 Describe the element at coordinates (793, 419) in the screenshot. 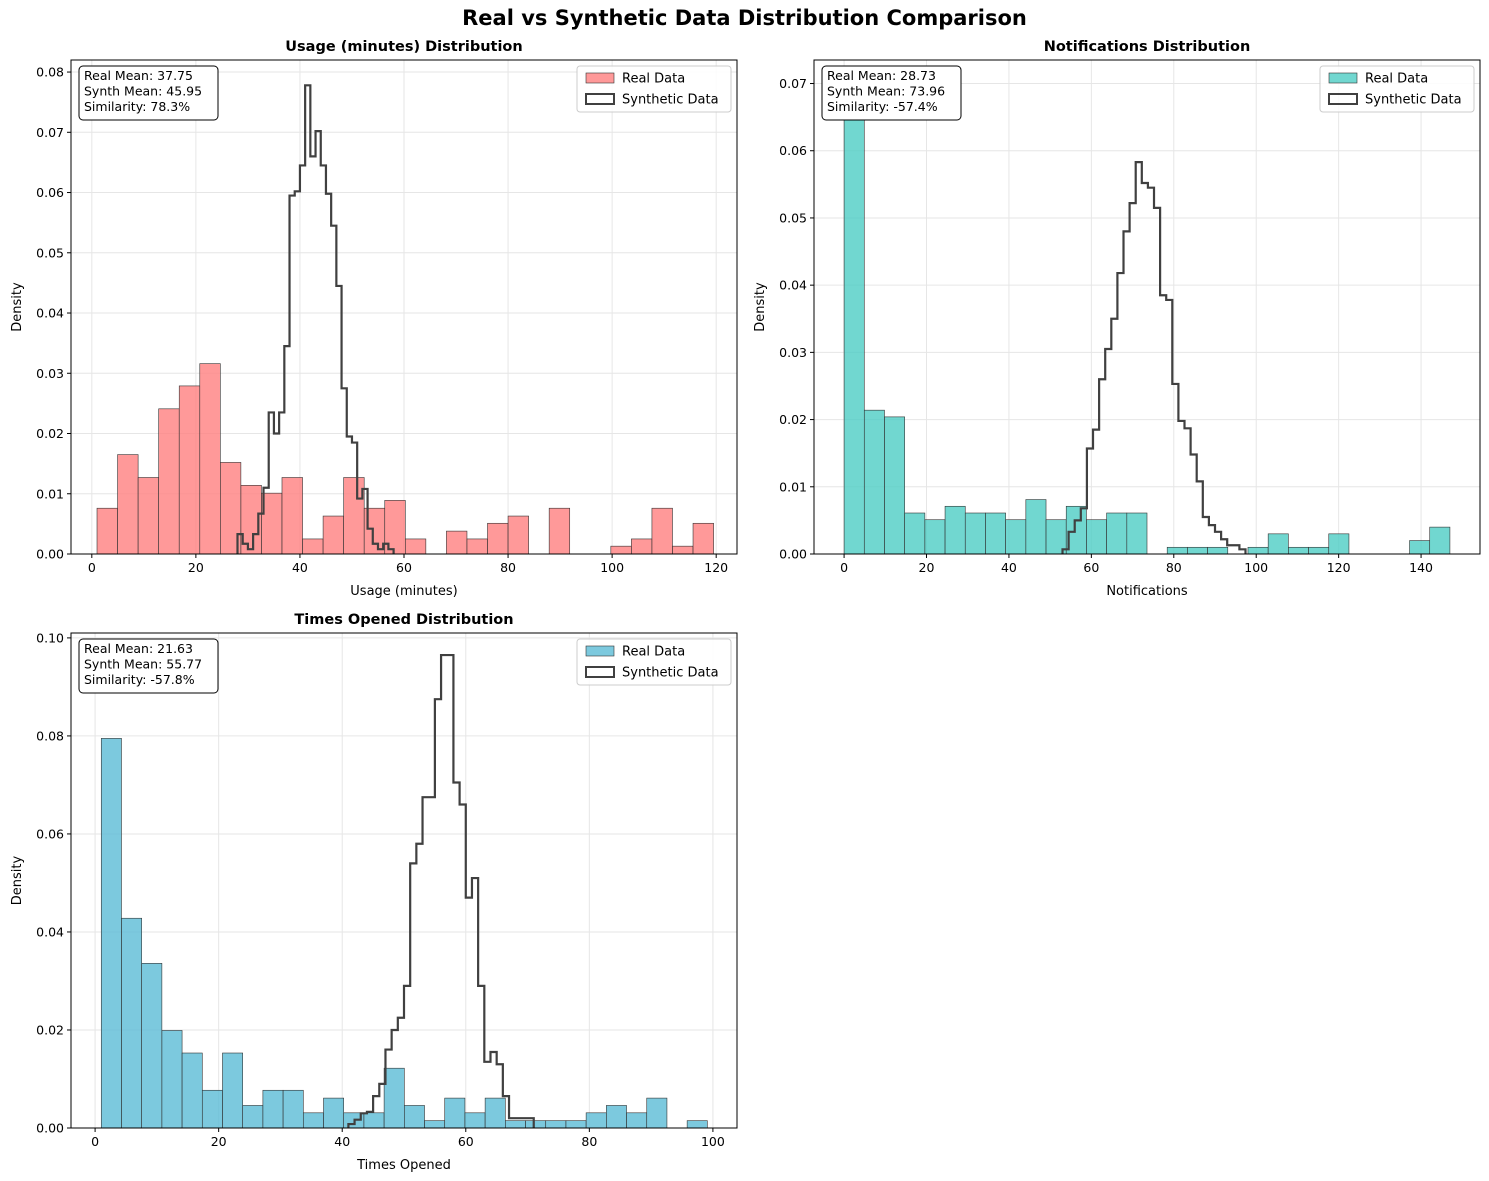

I see `y-tick-label: 0.02` at that location.